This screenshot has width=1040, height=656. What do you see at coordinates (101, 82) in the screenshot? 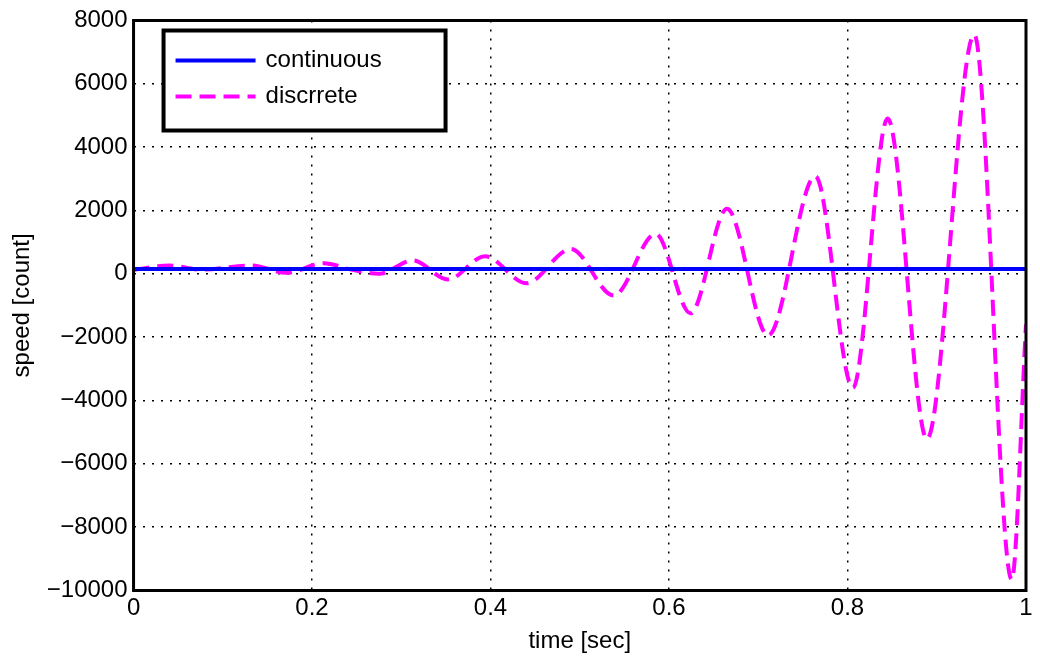
I see `y-tick-label: 6000` at bounding box center [101, 82].